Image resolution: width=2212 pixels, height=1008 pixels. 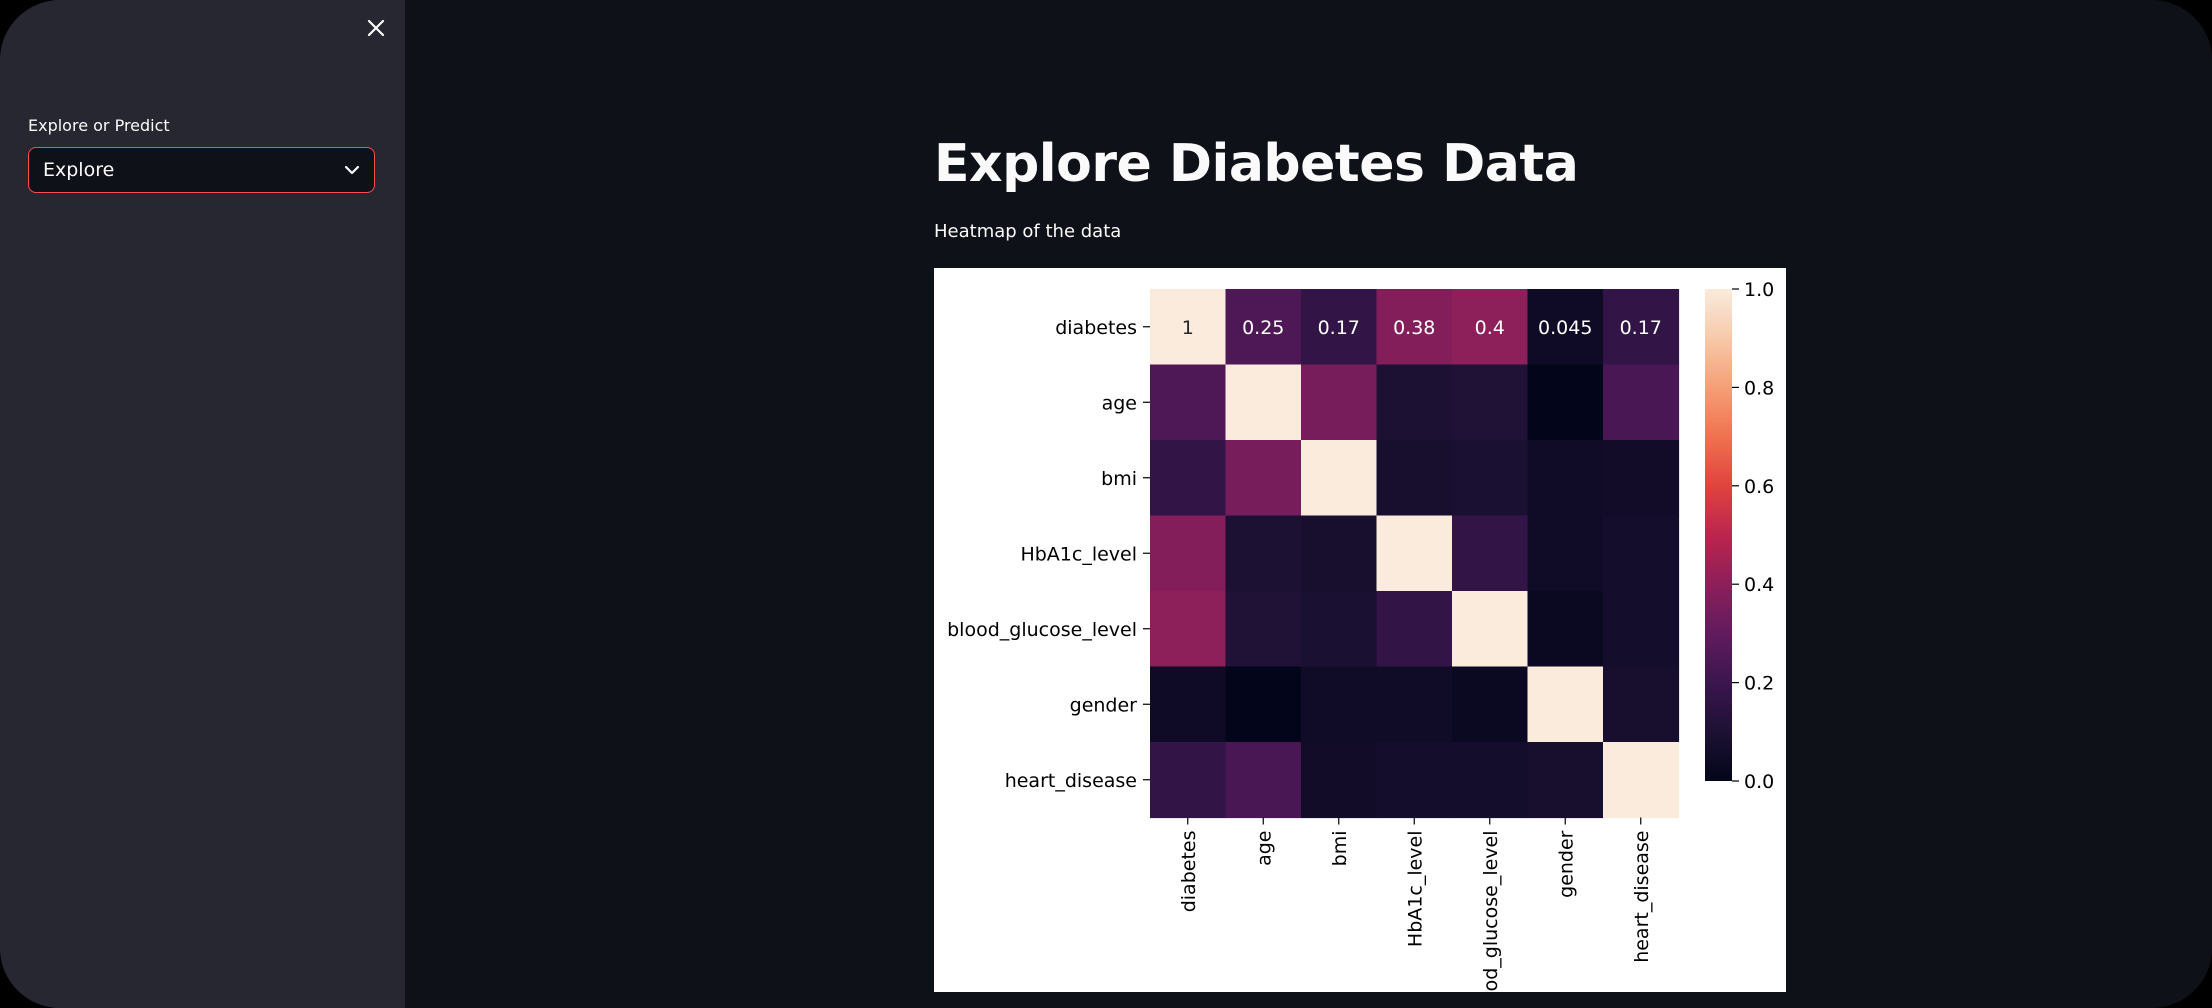 I want to click on colorbar-tick-label: 0.4, so click(x=1759, y=585).